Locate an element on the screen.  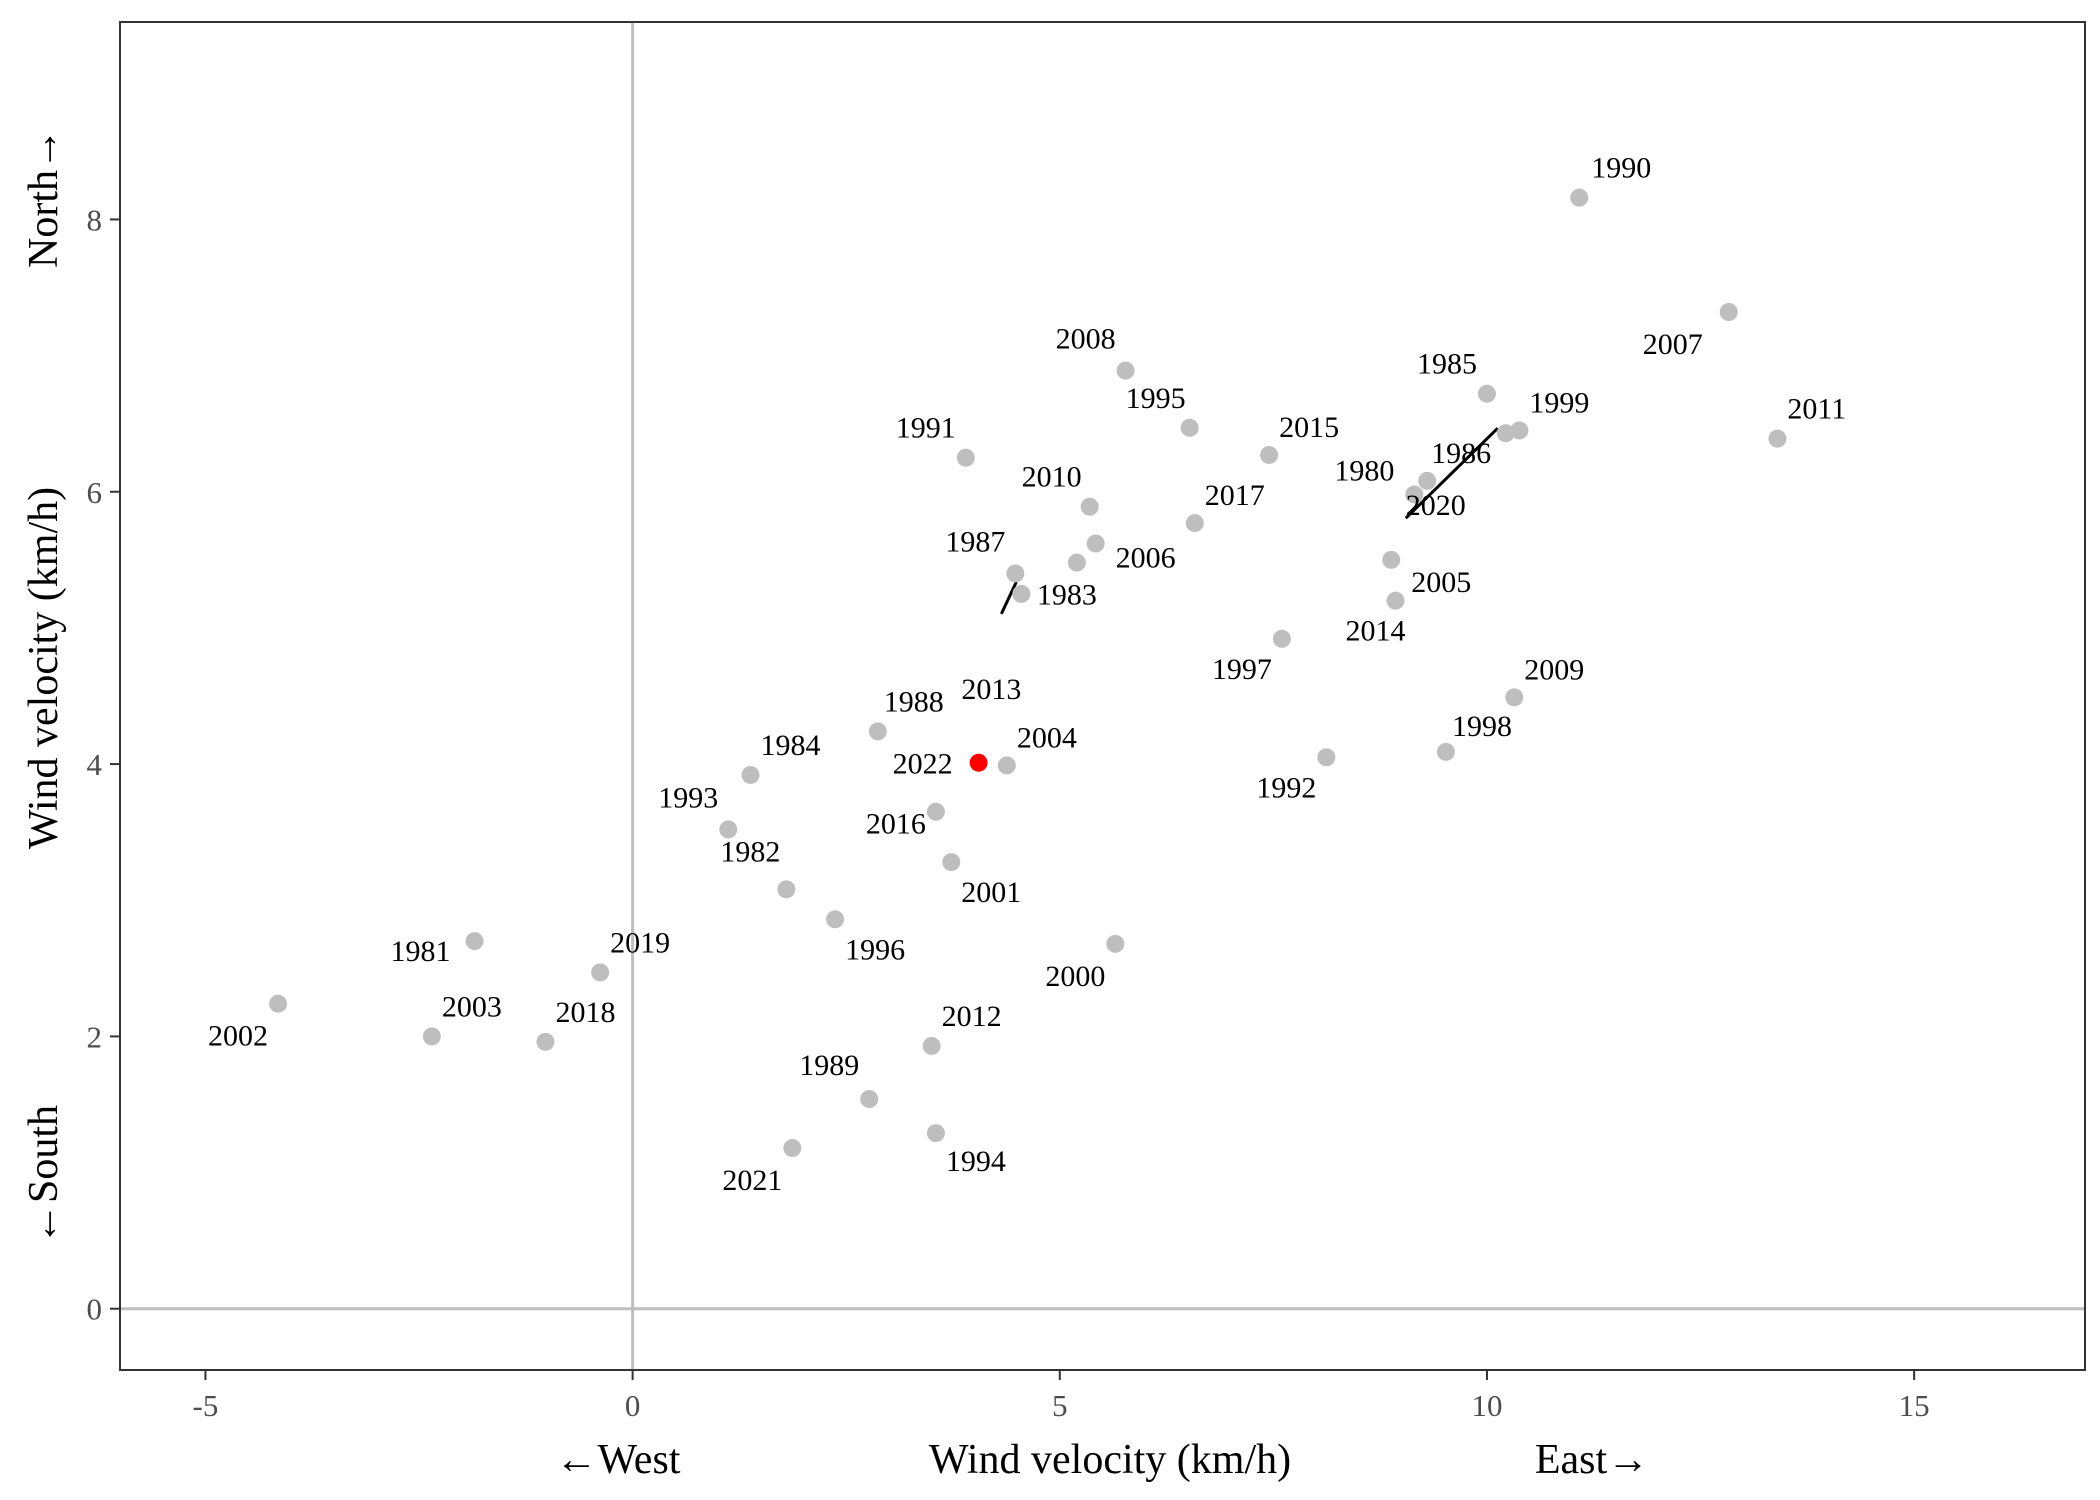
leader-line-2020 is located at coordinates (1451, 473).